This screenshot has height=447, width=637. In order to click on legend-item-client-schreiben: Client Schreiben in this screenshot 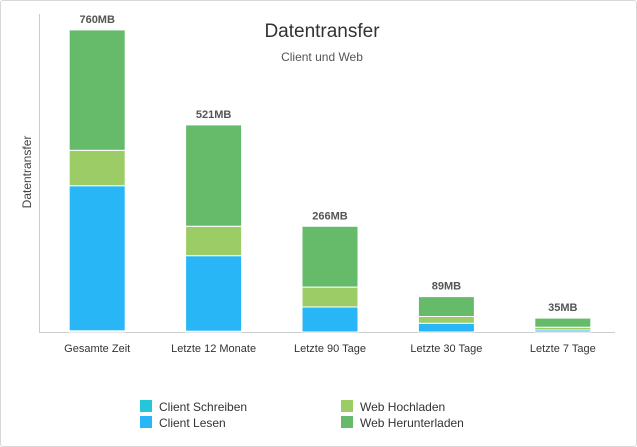, I will do `click(193, 407)`.